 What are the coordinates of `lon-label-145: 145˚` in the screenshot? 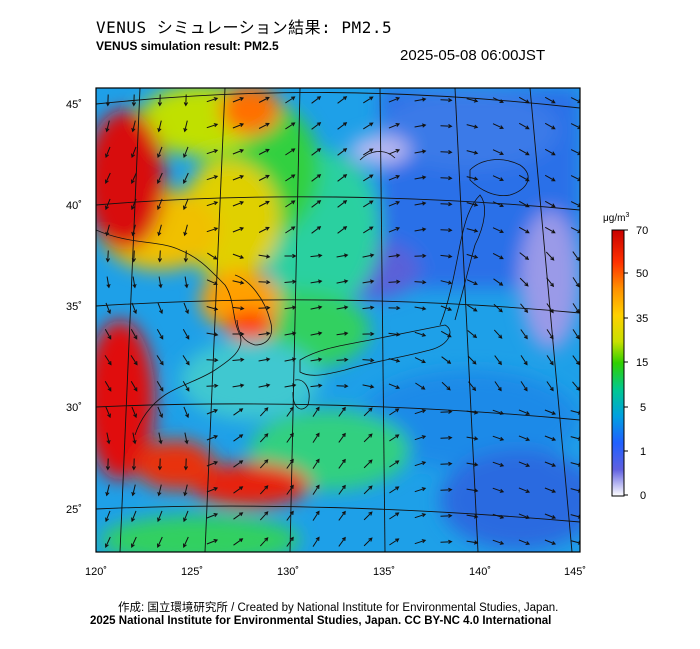 It's located at (575, 572).